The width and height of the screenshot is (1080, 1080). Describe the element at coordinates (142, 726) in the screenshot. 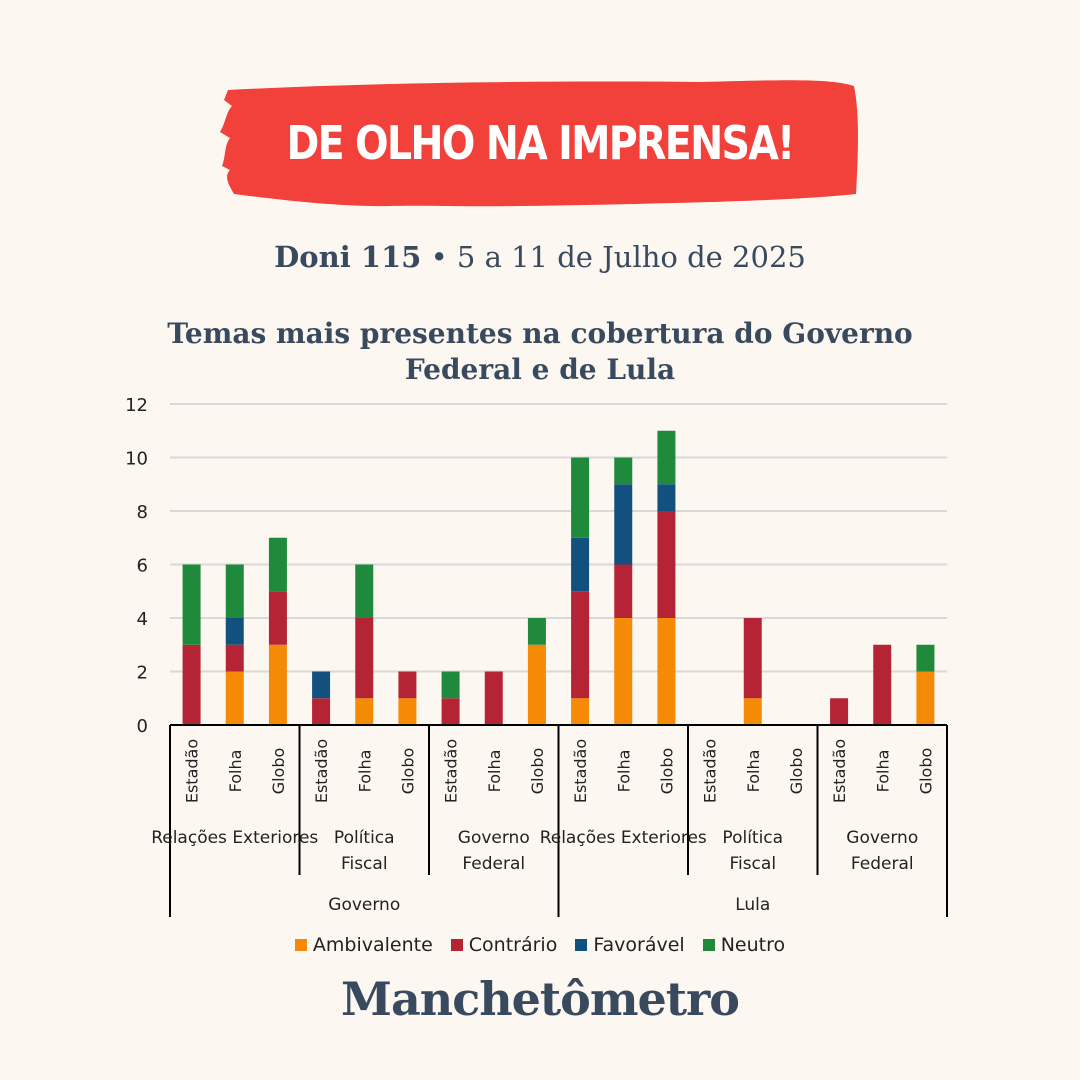

I see `y-tick-label: 0` at that location.